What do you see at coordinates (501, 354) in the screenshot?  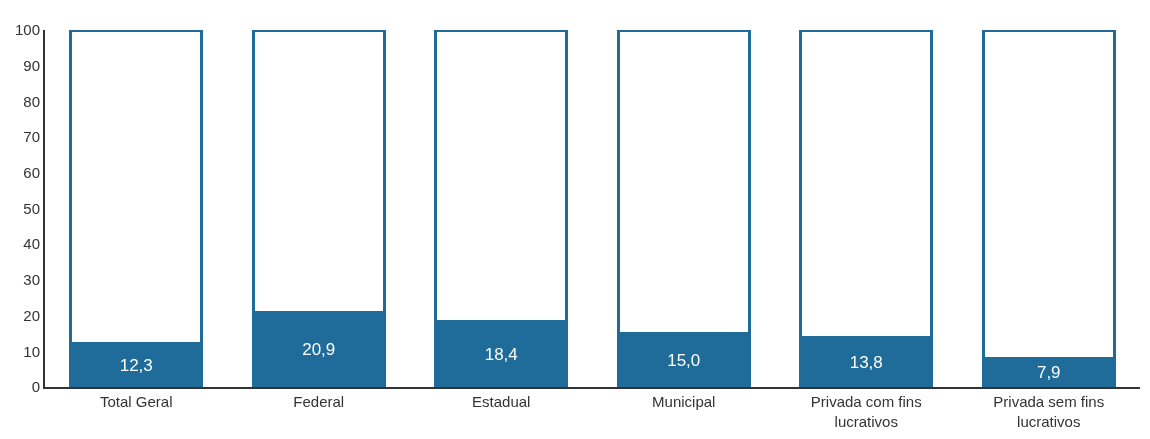 I see `data-label: 18,4` at bounding box center [501, 354].